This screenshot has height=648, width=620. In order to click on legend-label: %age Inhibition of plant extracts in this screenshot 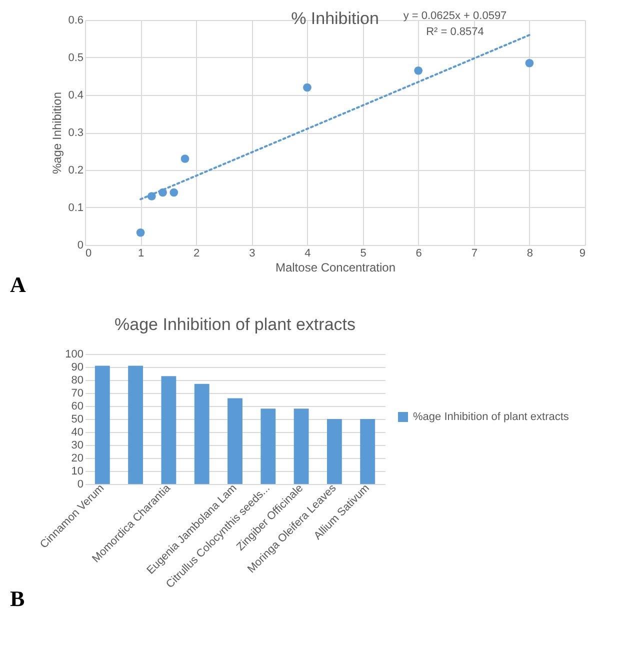, I will do `click(491, 417)`.